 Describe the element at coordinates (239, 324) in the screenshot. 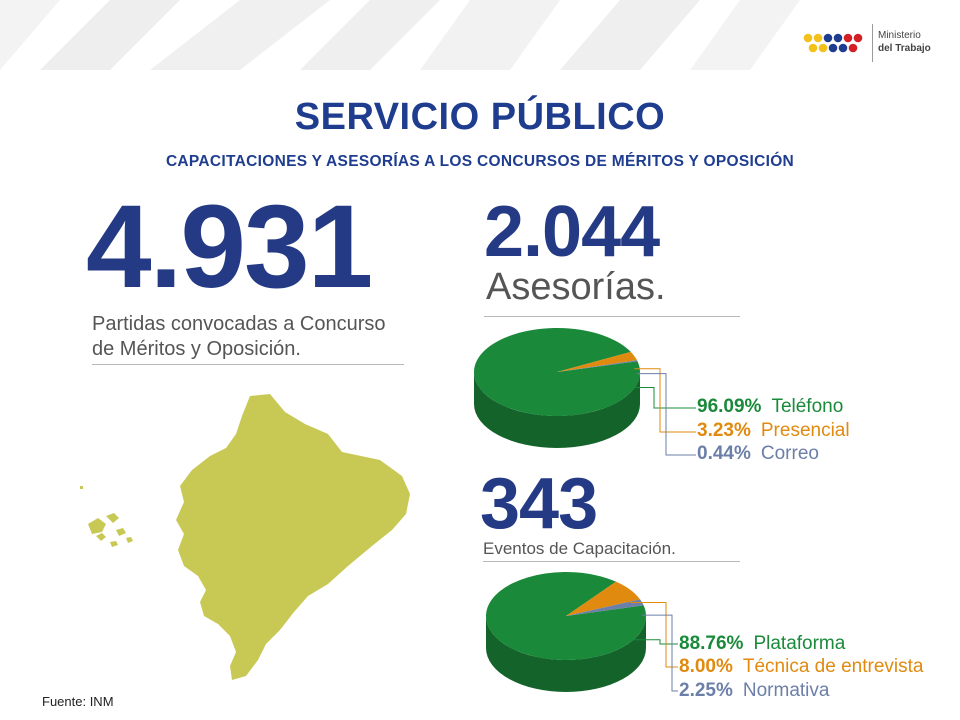

I see `partidas-caption-line1: Partidas convocadas a Concurso` at that location.